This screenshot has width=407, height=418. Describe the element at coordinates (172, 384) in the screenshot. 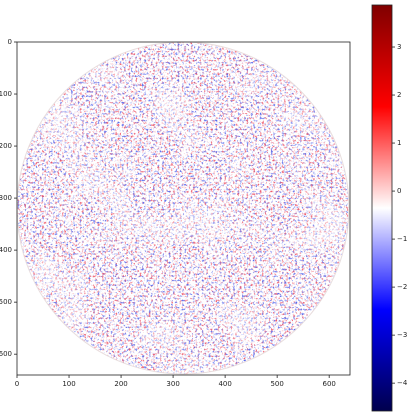

I see `x-tick-label: 300` at that location.